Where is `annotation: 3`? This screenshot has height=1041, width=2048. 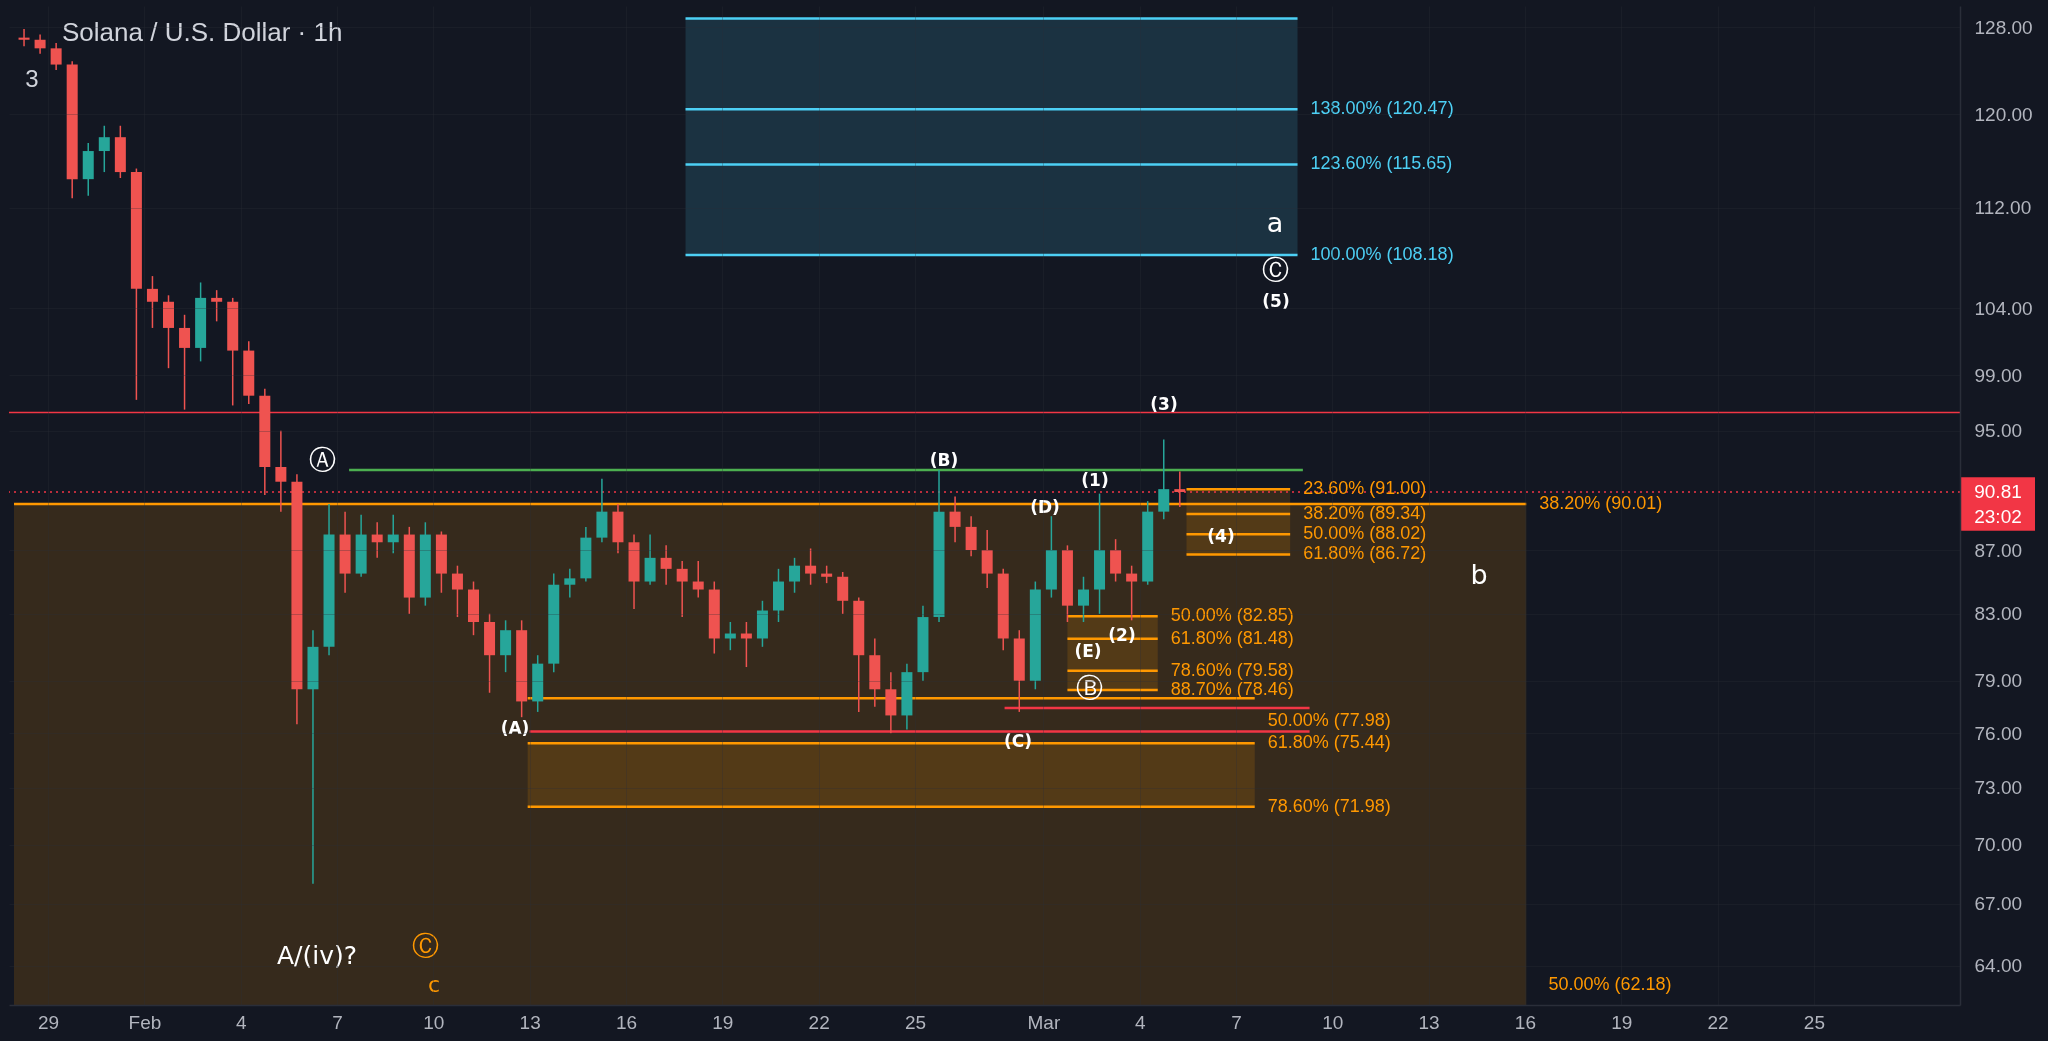
annotation: 3 is located at coordinates (32, 78).